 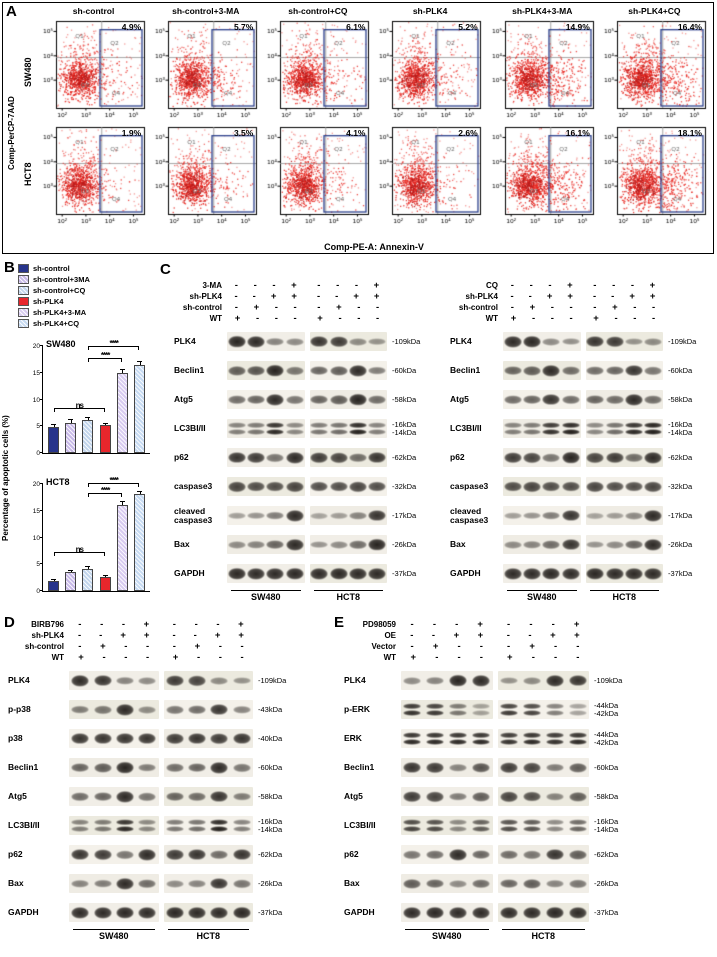 What do you see at coordinates (157, 854) in the screenshot?
I see `blot-row: p62 -62kDa` at bounding box center [157, 854].